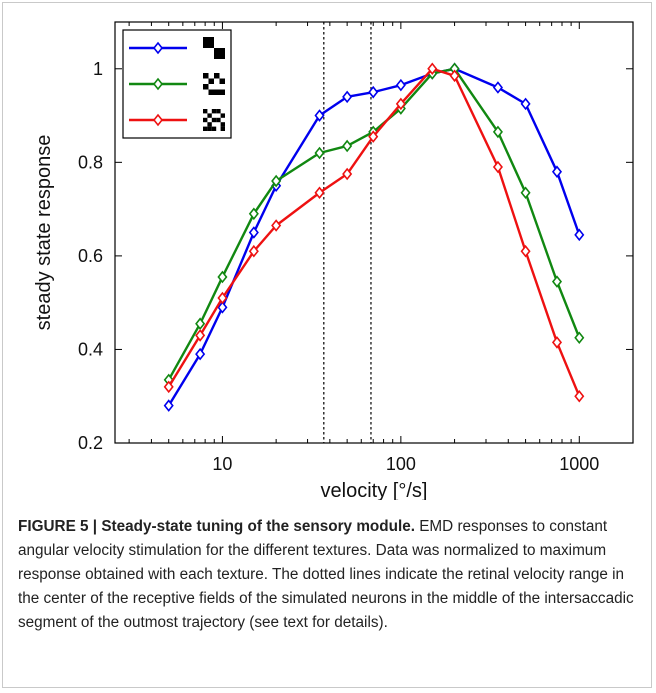  I want to click on reference-lines, so click(347, 232).